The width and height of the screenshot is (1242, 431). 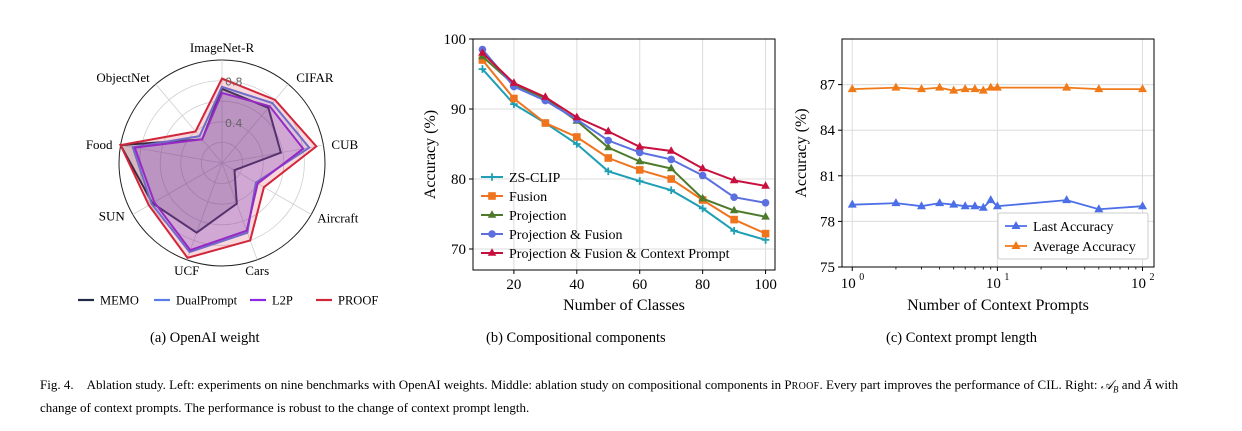 I want to click on radar-category-label: Aircraft, so click(x=338, y=218).